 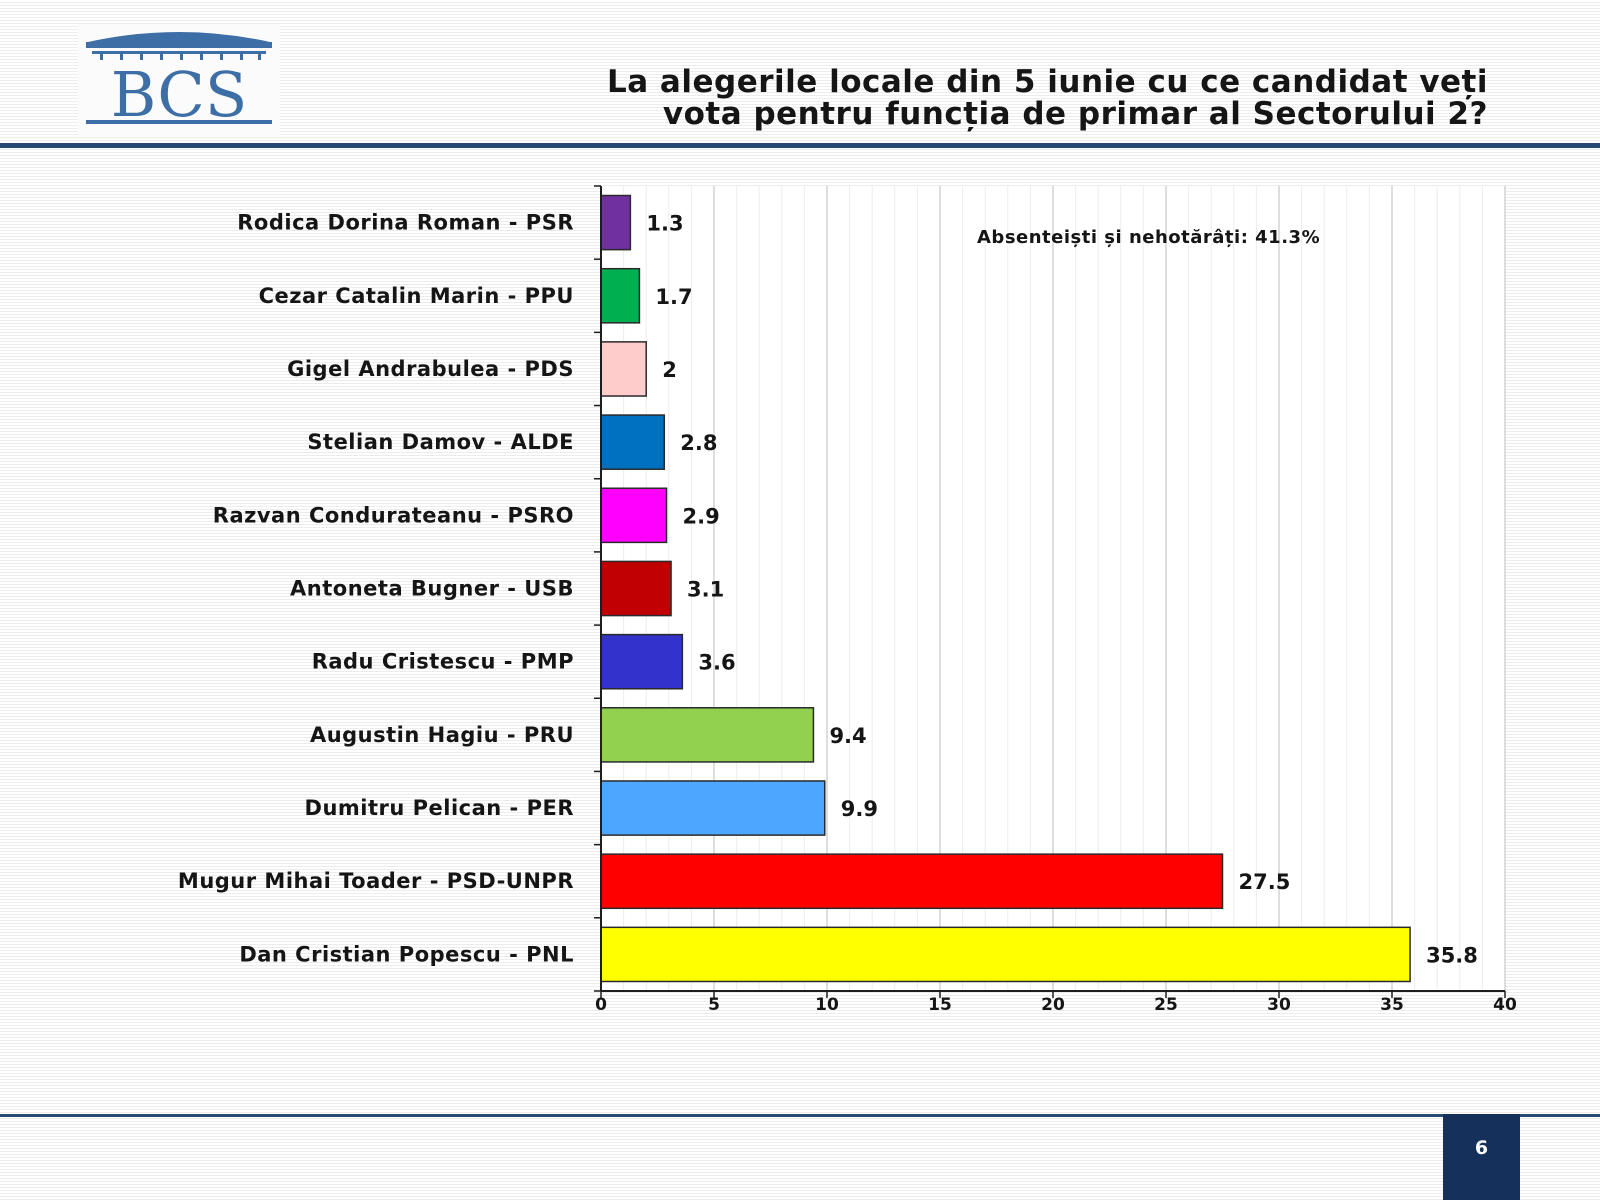 What do you see at coordinates (1148, 237) in the screenshot?
I see `chart-annotation: Absenteiști și nehotărâți: 41.3%` at bounding box center [1148, 237].